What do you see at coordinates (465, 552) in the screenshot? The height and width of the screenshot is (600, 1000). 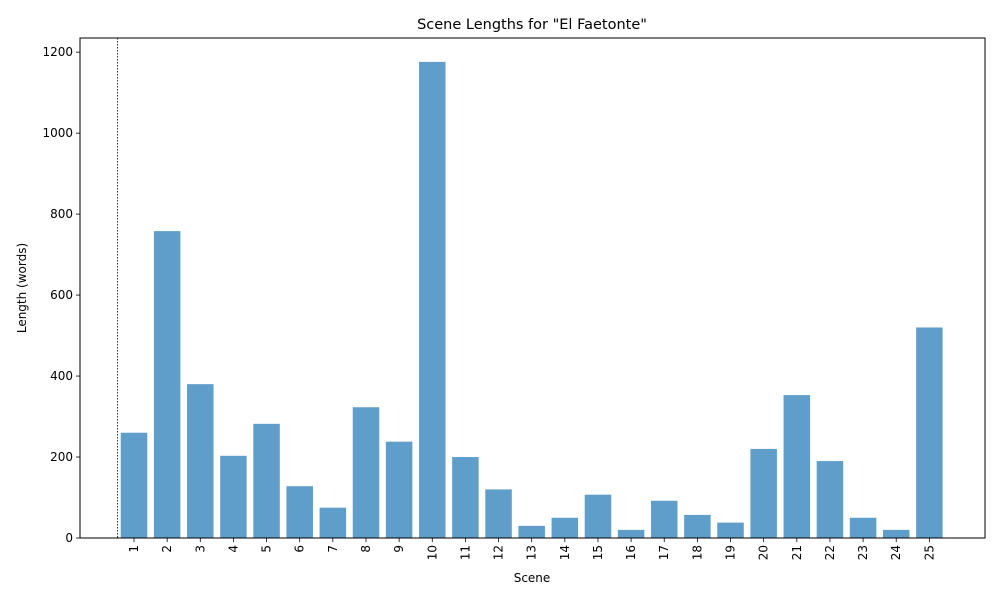 I see `x-tick-label: 11` at bounding box center [465, 552].